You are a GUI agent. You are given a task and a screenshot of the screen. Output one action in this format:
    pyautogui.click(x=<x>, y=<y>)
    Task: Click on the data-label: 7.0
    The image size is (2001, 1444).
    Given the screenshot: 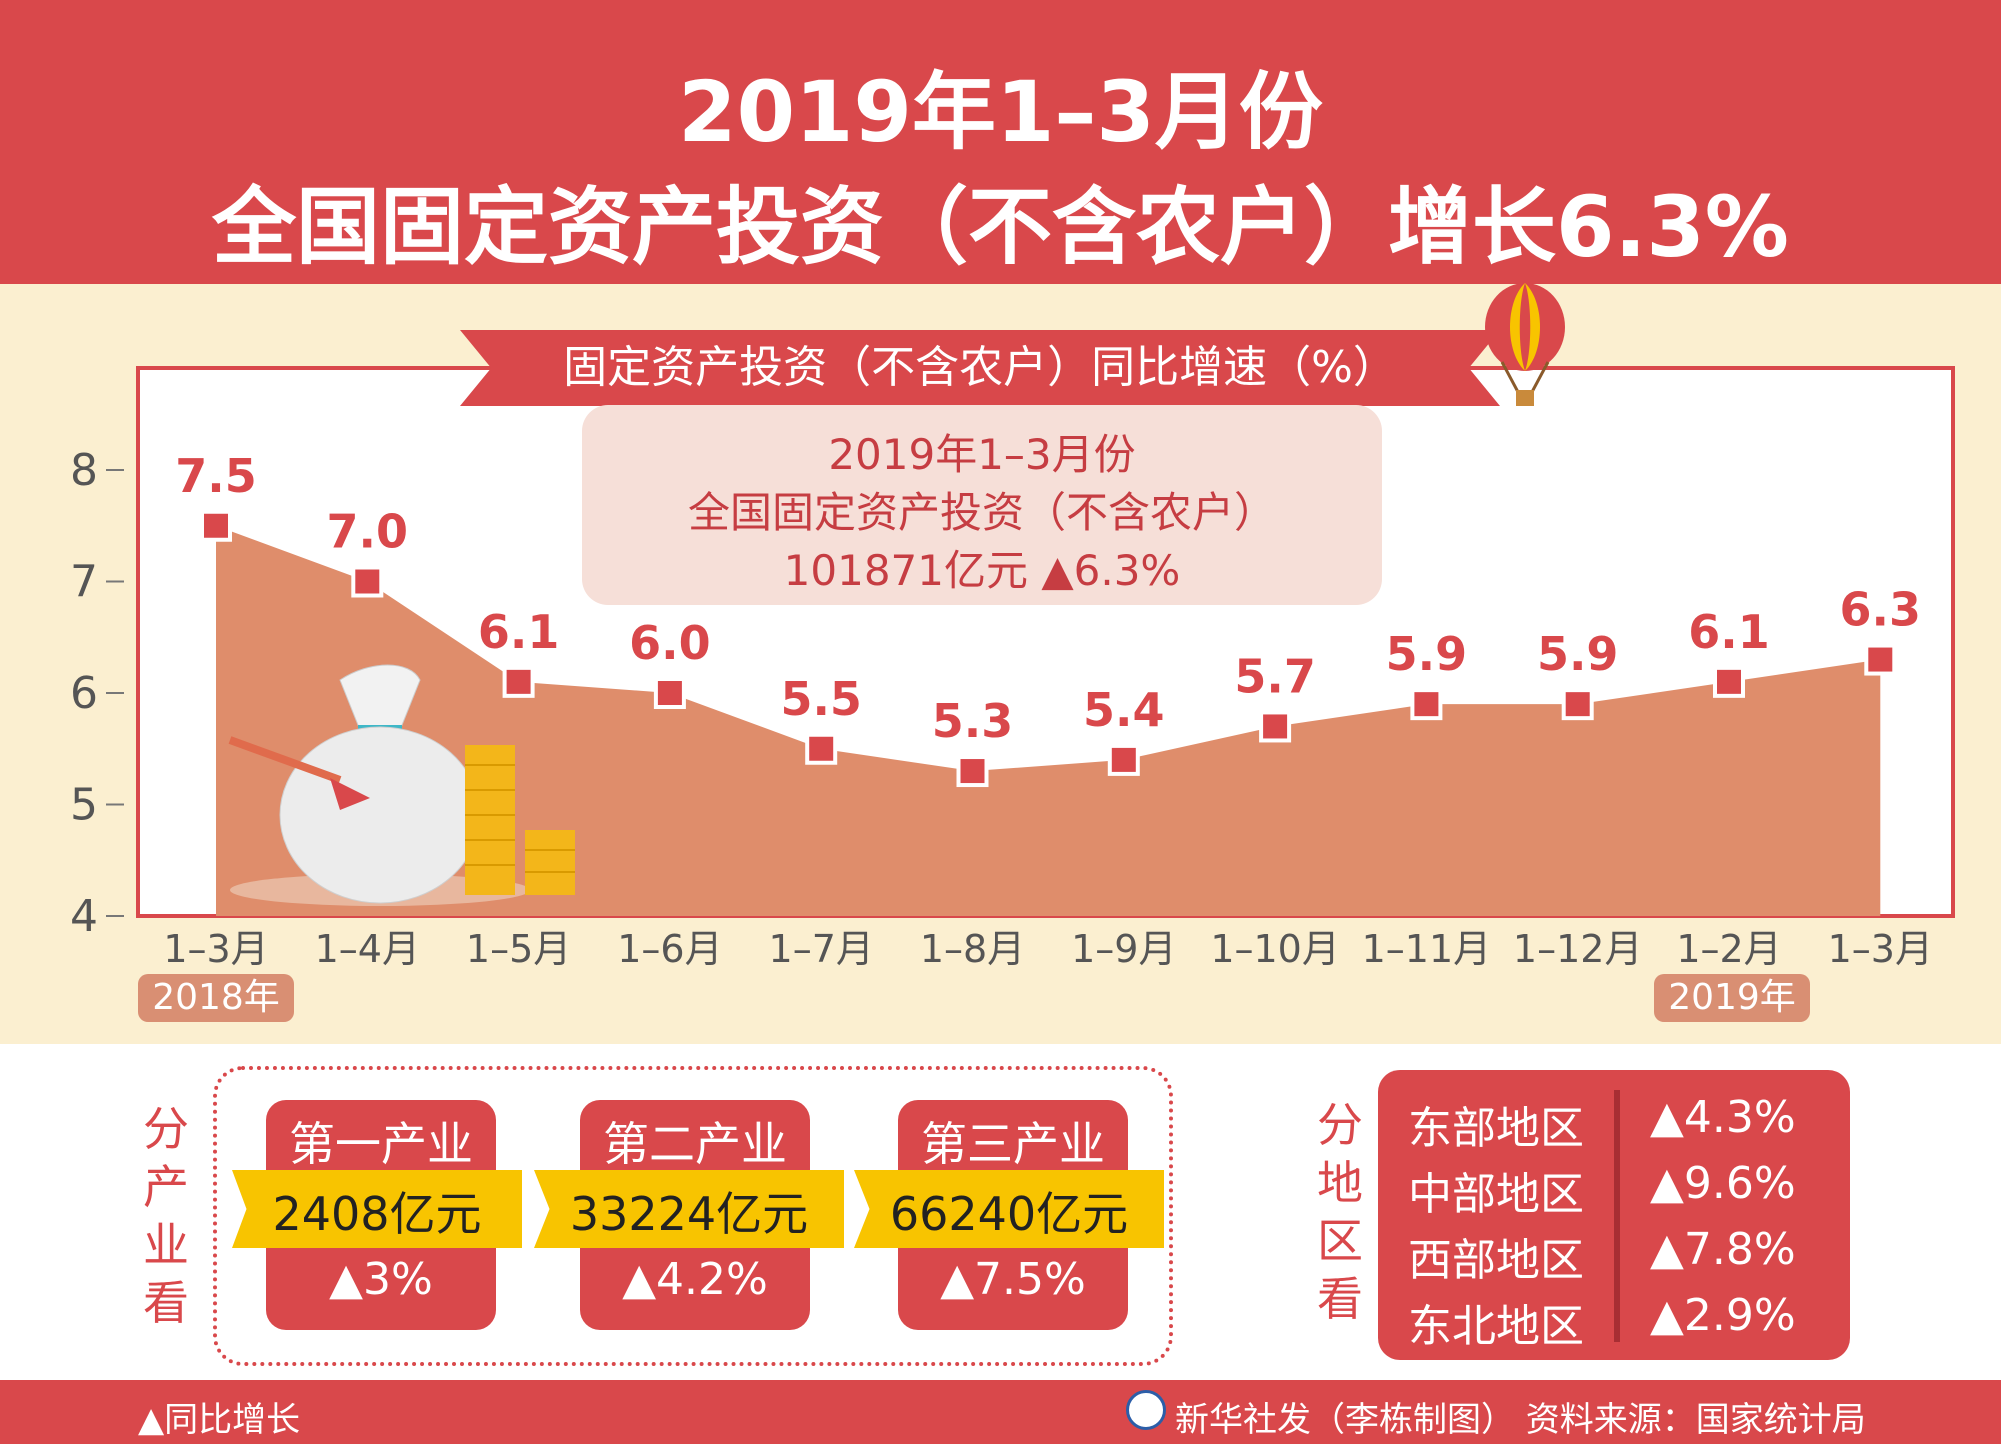 What is the action you would take?
    pyautogui.click(x=368, y=532)
    